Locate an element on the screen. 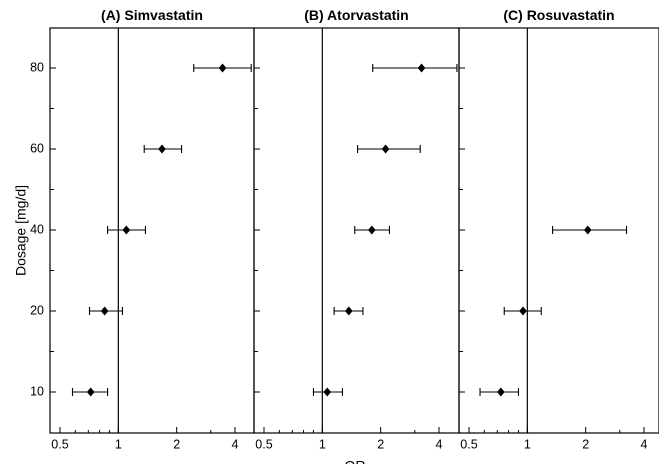 The height and width of the screenshot is (464, 659). y-tick-label: 40 is located at coordinates (37, 229).